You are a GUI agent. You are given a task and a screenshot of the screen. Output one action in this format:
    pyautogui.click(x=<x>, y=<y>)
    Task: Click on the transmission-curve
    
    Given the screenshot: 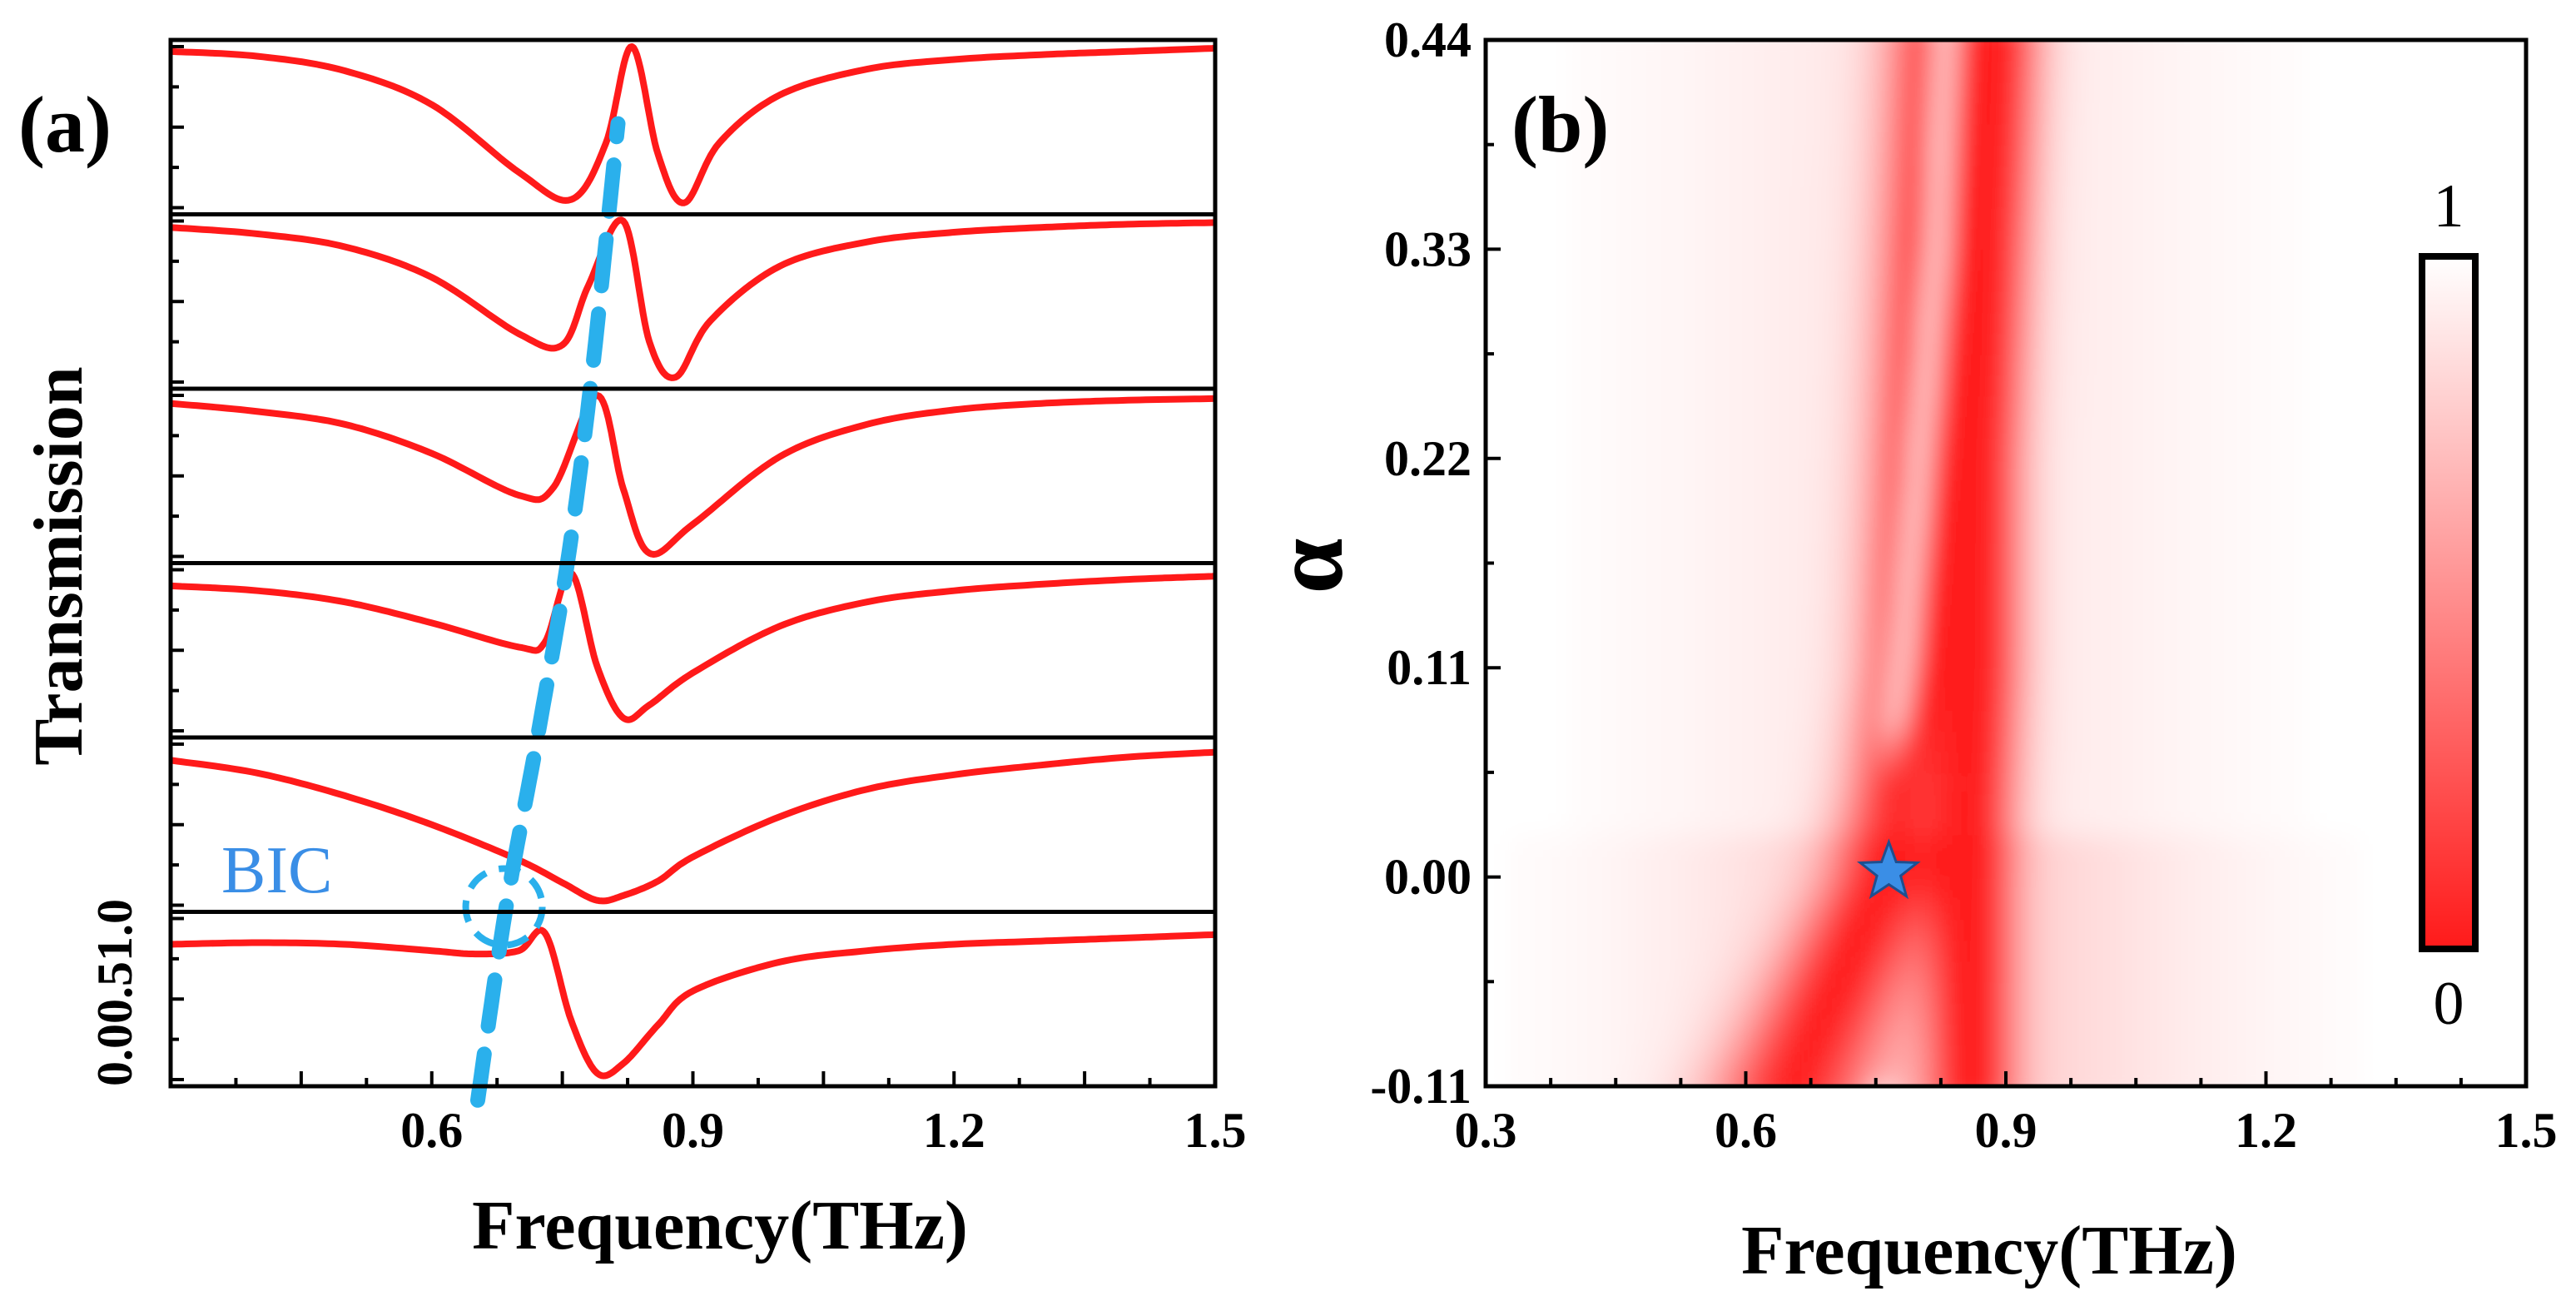 What is the action you would take?
    pyautogui.click(x=693, y=475)
    